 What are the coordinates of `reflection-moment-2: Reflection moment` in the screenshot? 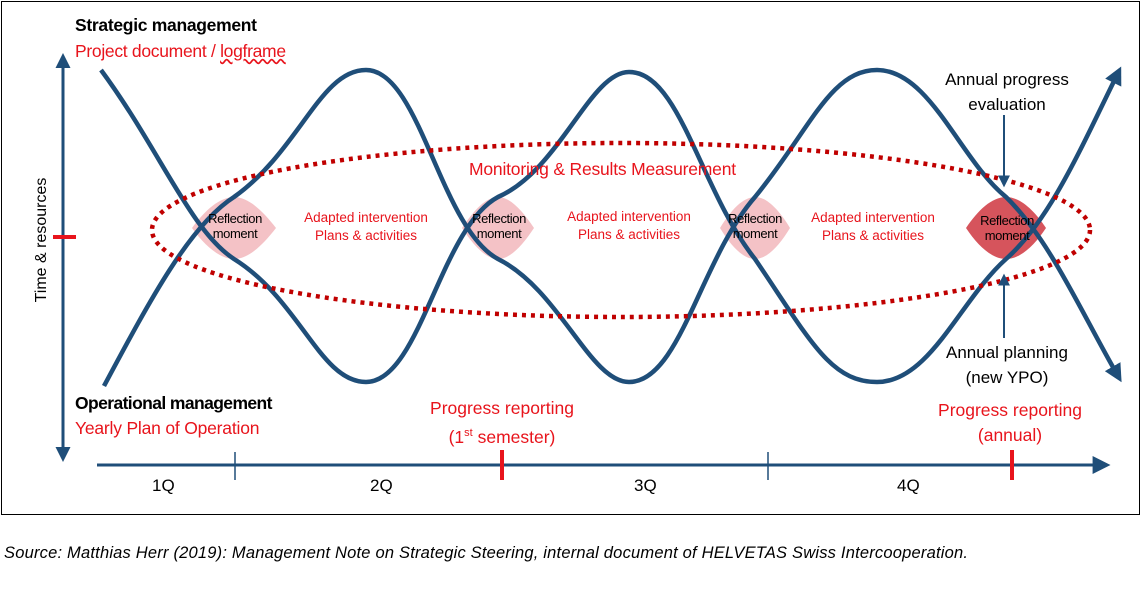 It's located at (499, 226).